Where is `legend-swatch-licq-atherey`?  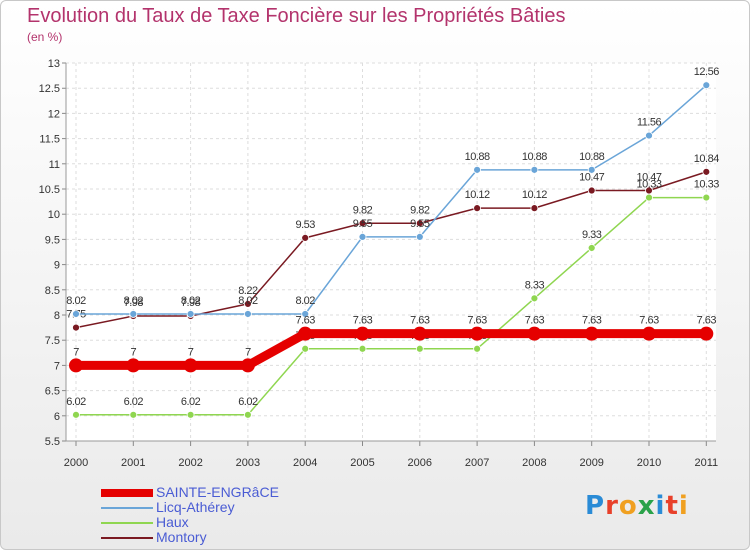 legend-swatch-licq-atherey is located at coordinates (127, 508).